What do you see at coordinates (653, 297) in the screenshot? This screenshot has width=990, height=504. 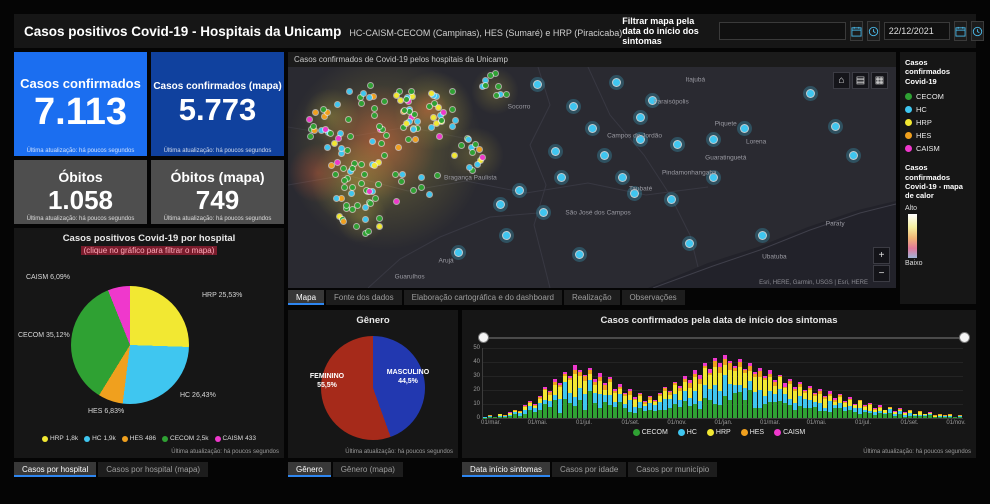 I see `tab-observacoes: Observações` at bounding box center [653, 297].